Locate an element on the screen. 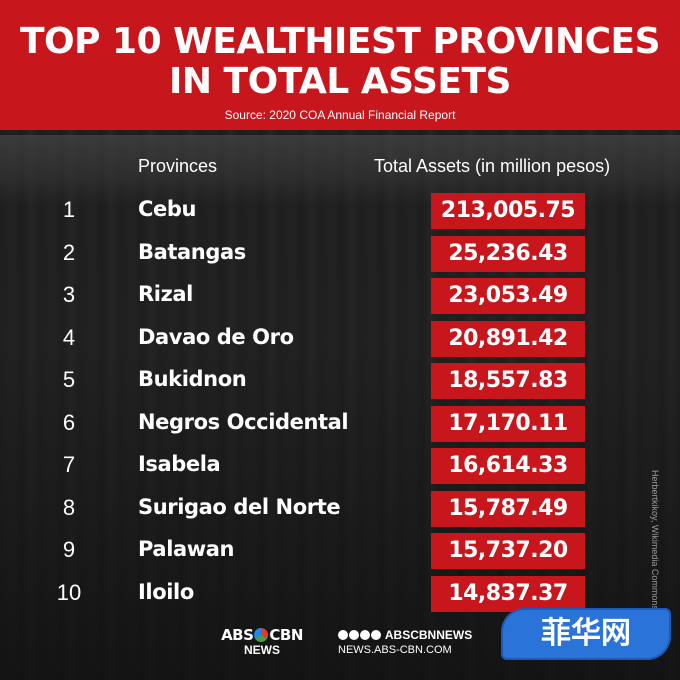 The height and width of the screenshot is (680, 680). column-header-provinces: Provinces is located at coordinates (178, 166).